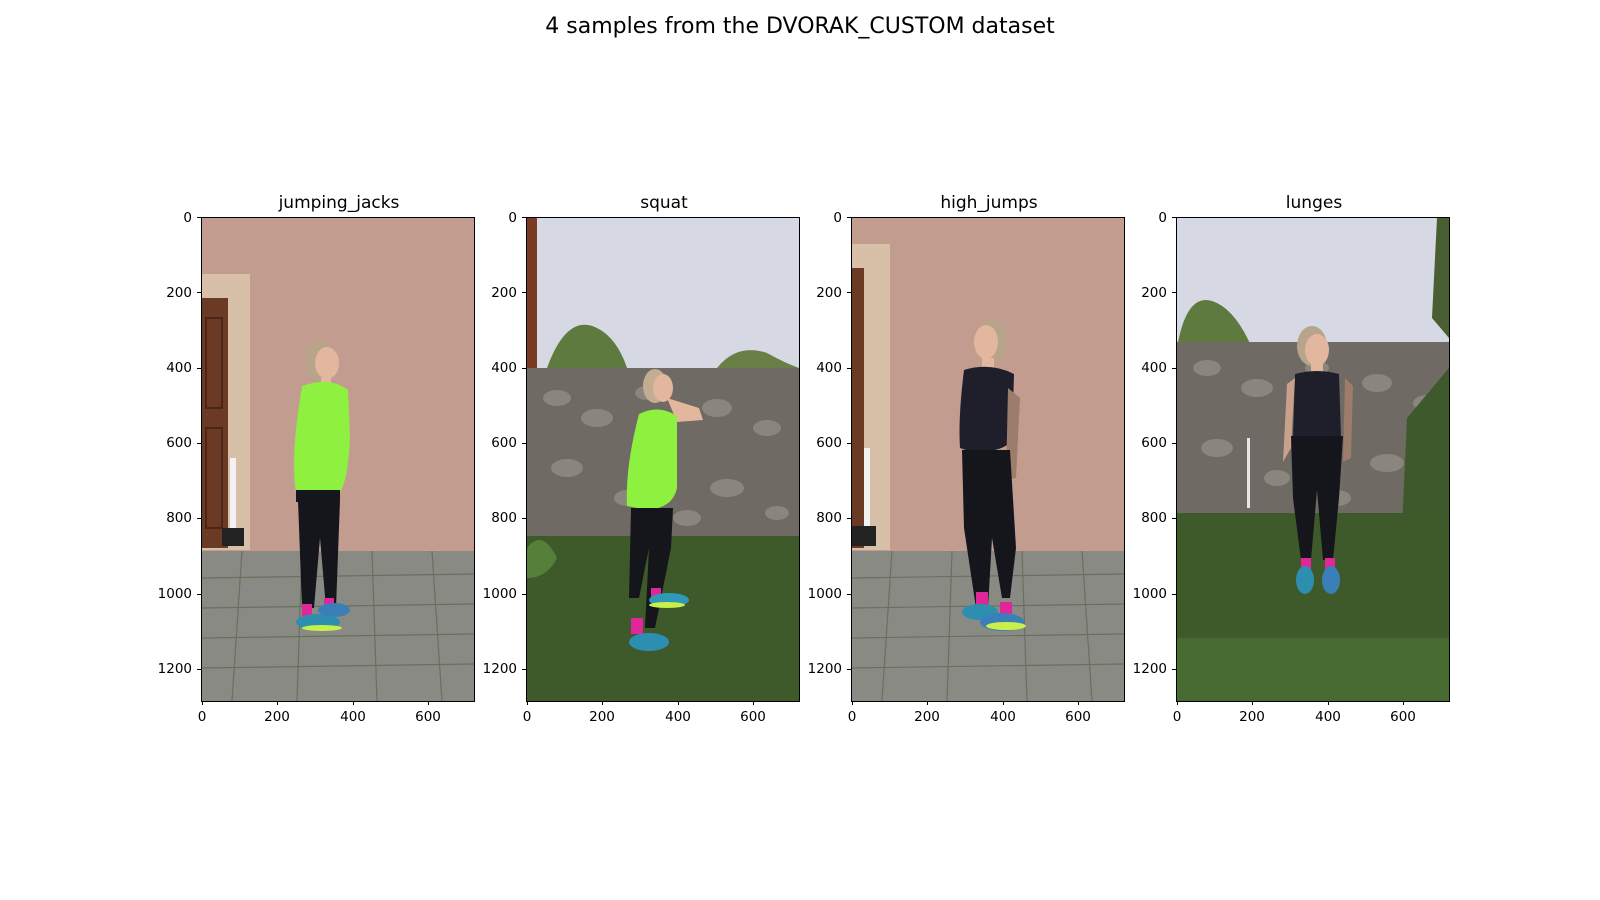  What do you see at coordinates (1314, 203) in the screenshot?
I see `panel-title: lunges` at bounding box center [1314, 203].